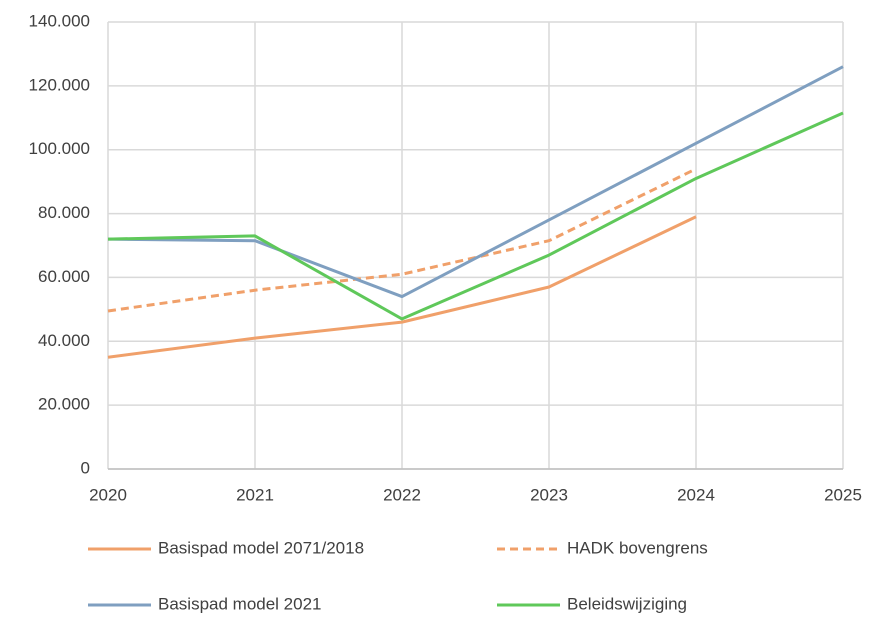 The height and width of the screenshot is (617, 869). What do you see at coordinates (59, 20) in the screenshot?
I see `y-tick-label: 140.000` at bounding box center [59, 20].